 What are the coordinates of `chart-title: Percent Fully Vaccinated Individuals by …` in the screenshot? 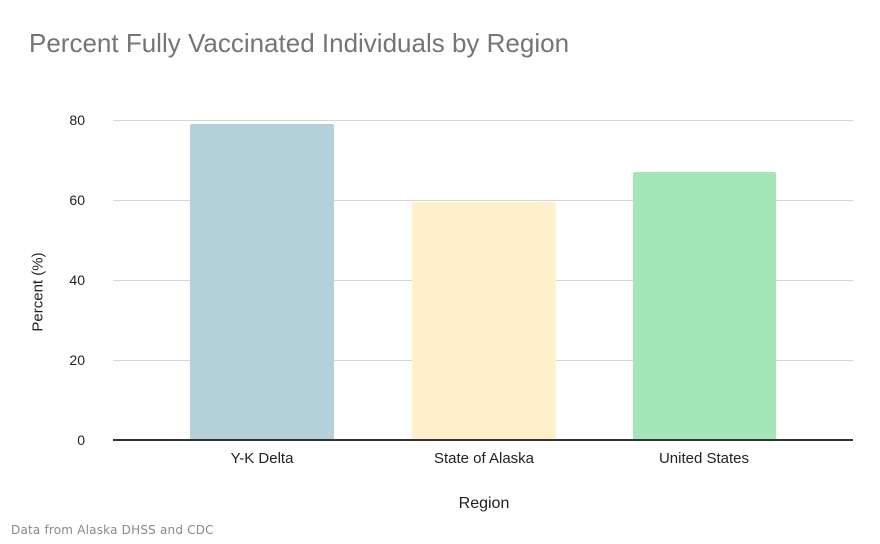 It's located at (299, 43).